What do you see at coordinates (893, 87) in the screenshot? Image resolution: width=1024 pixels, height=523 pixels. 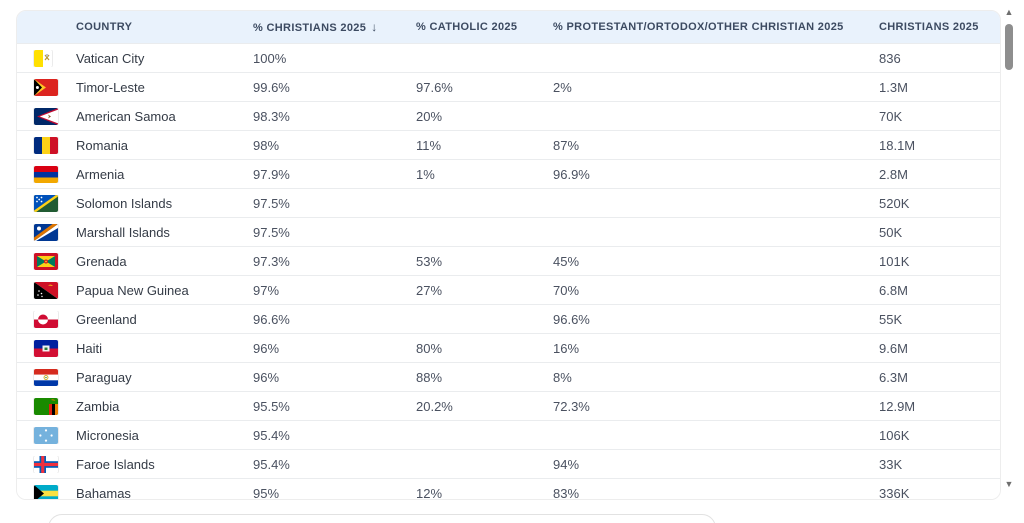 I see `christians-total-value: 1.3M` at bounding box center [893, 87].